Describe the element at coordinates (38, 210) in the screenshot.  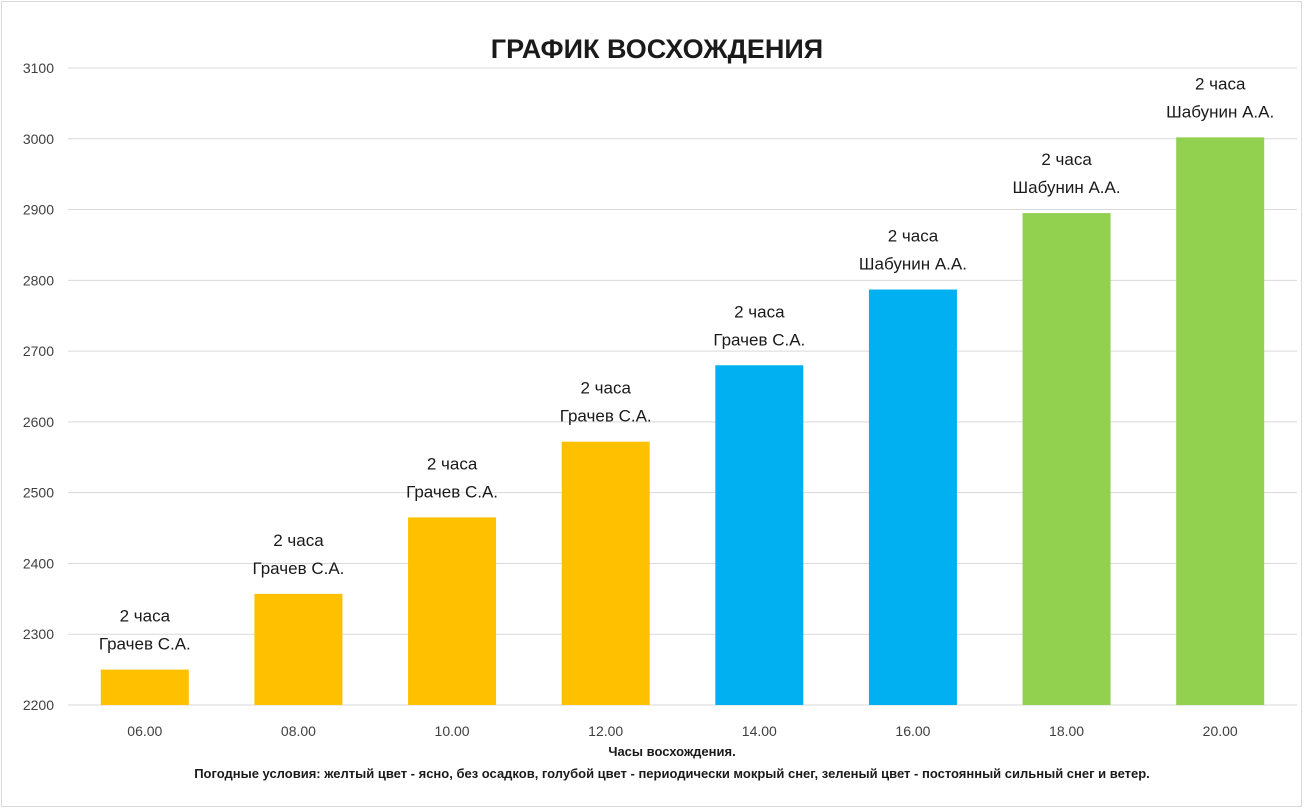
I see `y-tick-label: 2900` at that location.